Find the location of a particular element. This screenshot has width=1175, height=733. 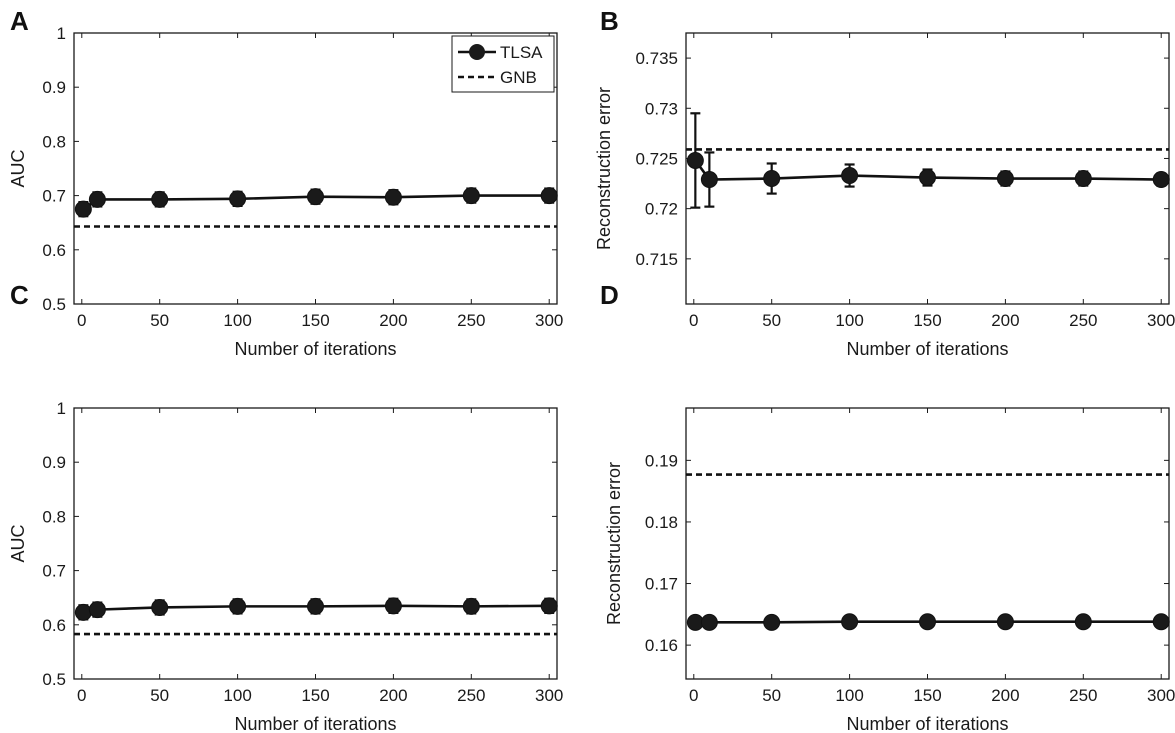

panel-letter: B is located at coordinates (609, 21).